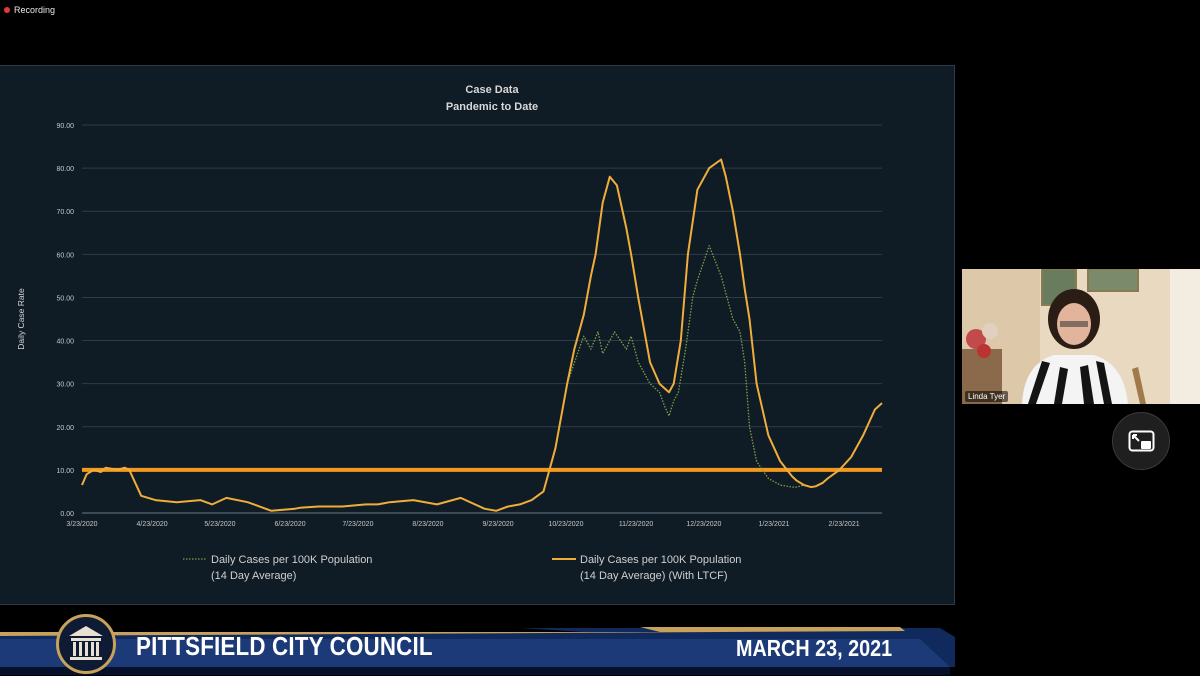  What do you see at coordinates (427, 524) in the screenshot?
I see `x-tick-label: 8/23/2020` at bounding box center [427, 524].